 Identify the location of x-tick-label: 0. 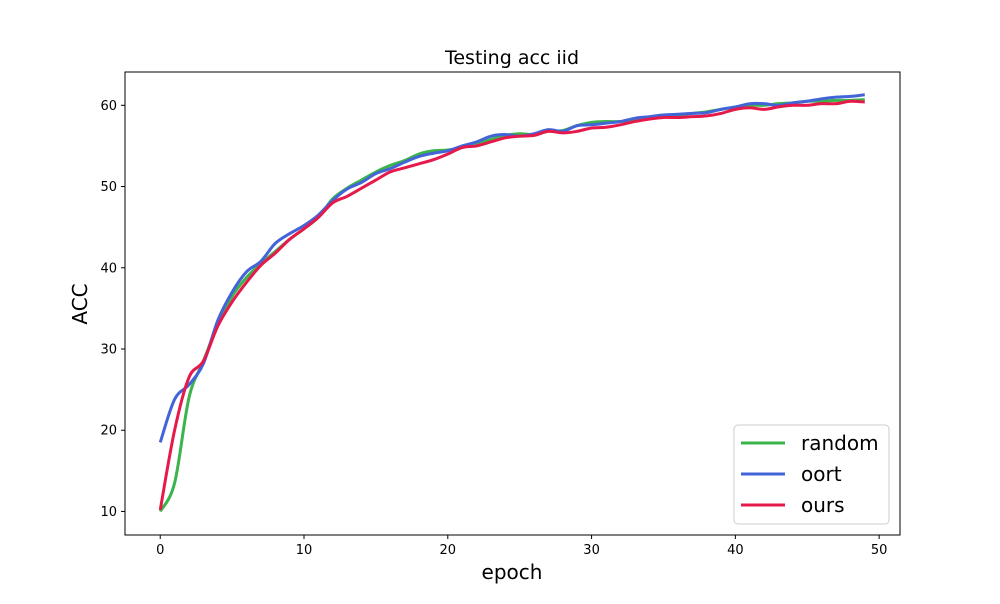
(160, 550).